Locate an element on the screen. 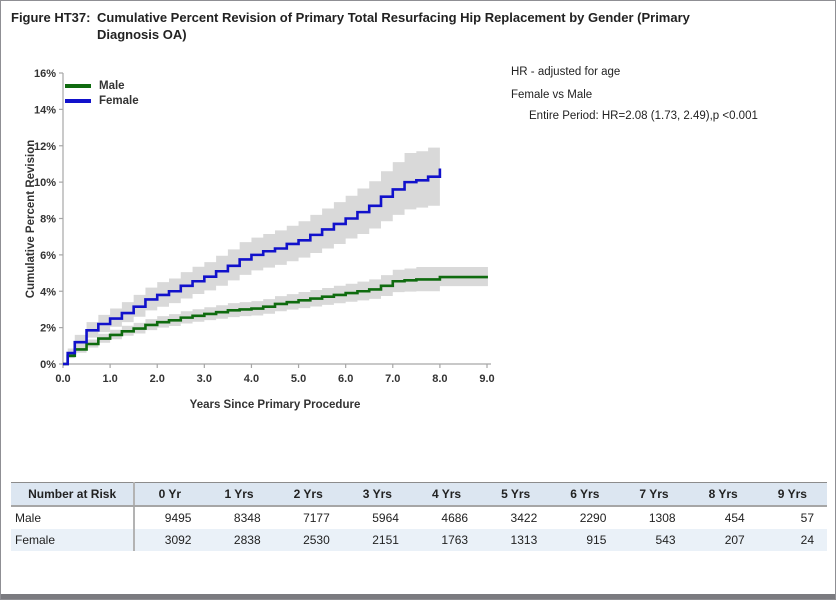 The width and height of the screenshot is (836, 600). figure-number: Figure HT37: is located at coordinates (51, 17).